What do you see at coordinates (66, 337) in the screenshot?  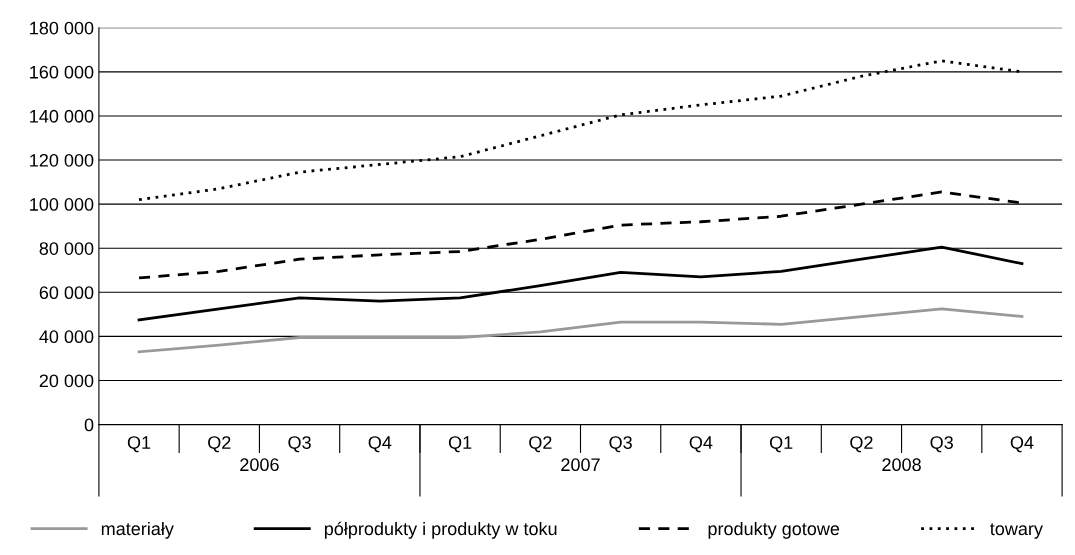 I see `y-tick-label: 40 000` at bounding box center [66, 337].